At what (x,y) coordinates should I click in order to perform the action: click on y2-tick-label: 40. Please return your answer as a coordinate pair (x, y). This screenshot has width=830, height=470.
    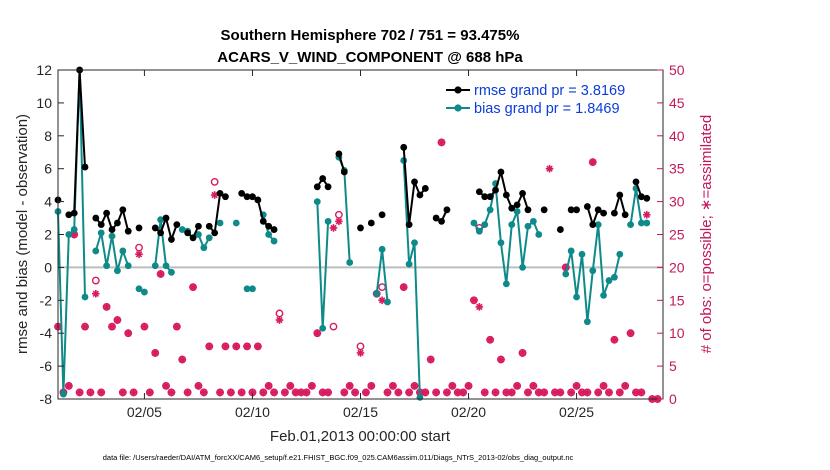
    Looking at the image, I should click on (677, 136).